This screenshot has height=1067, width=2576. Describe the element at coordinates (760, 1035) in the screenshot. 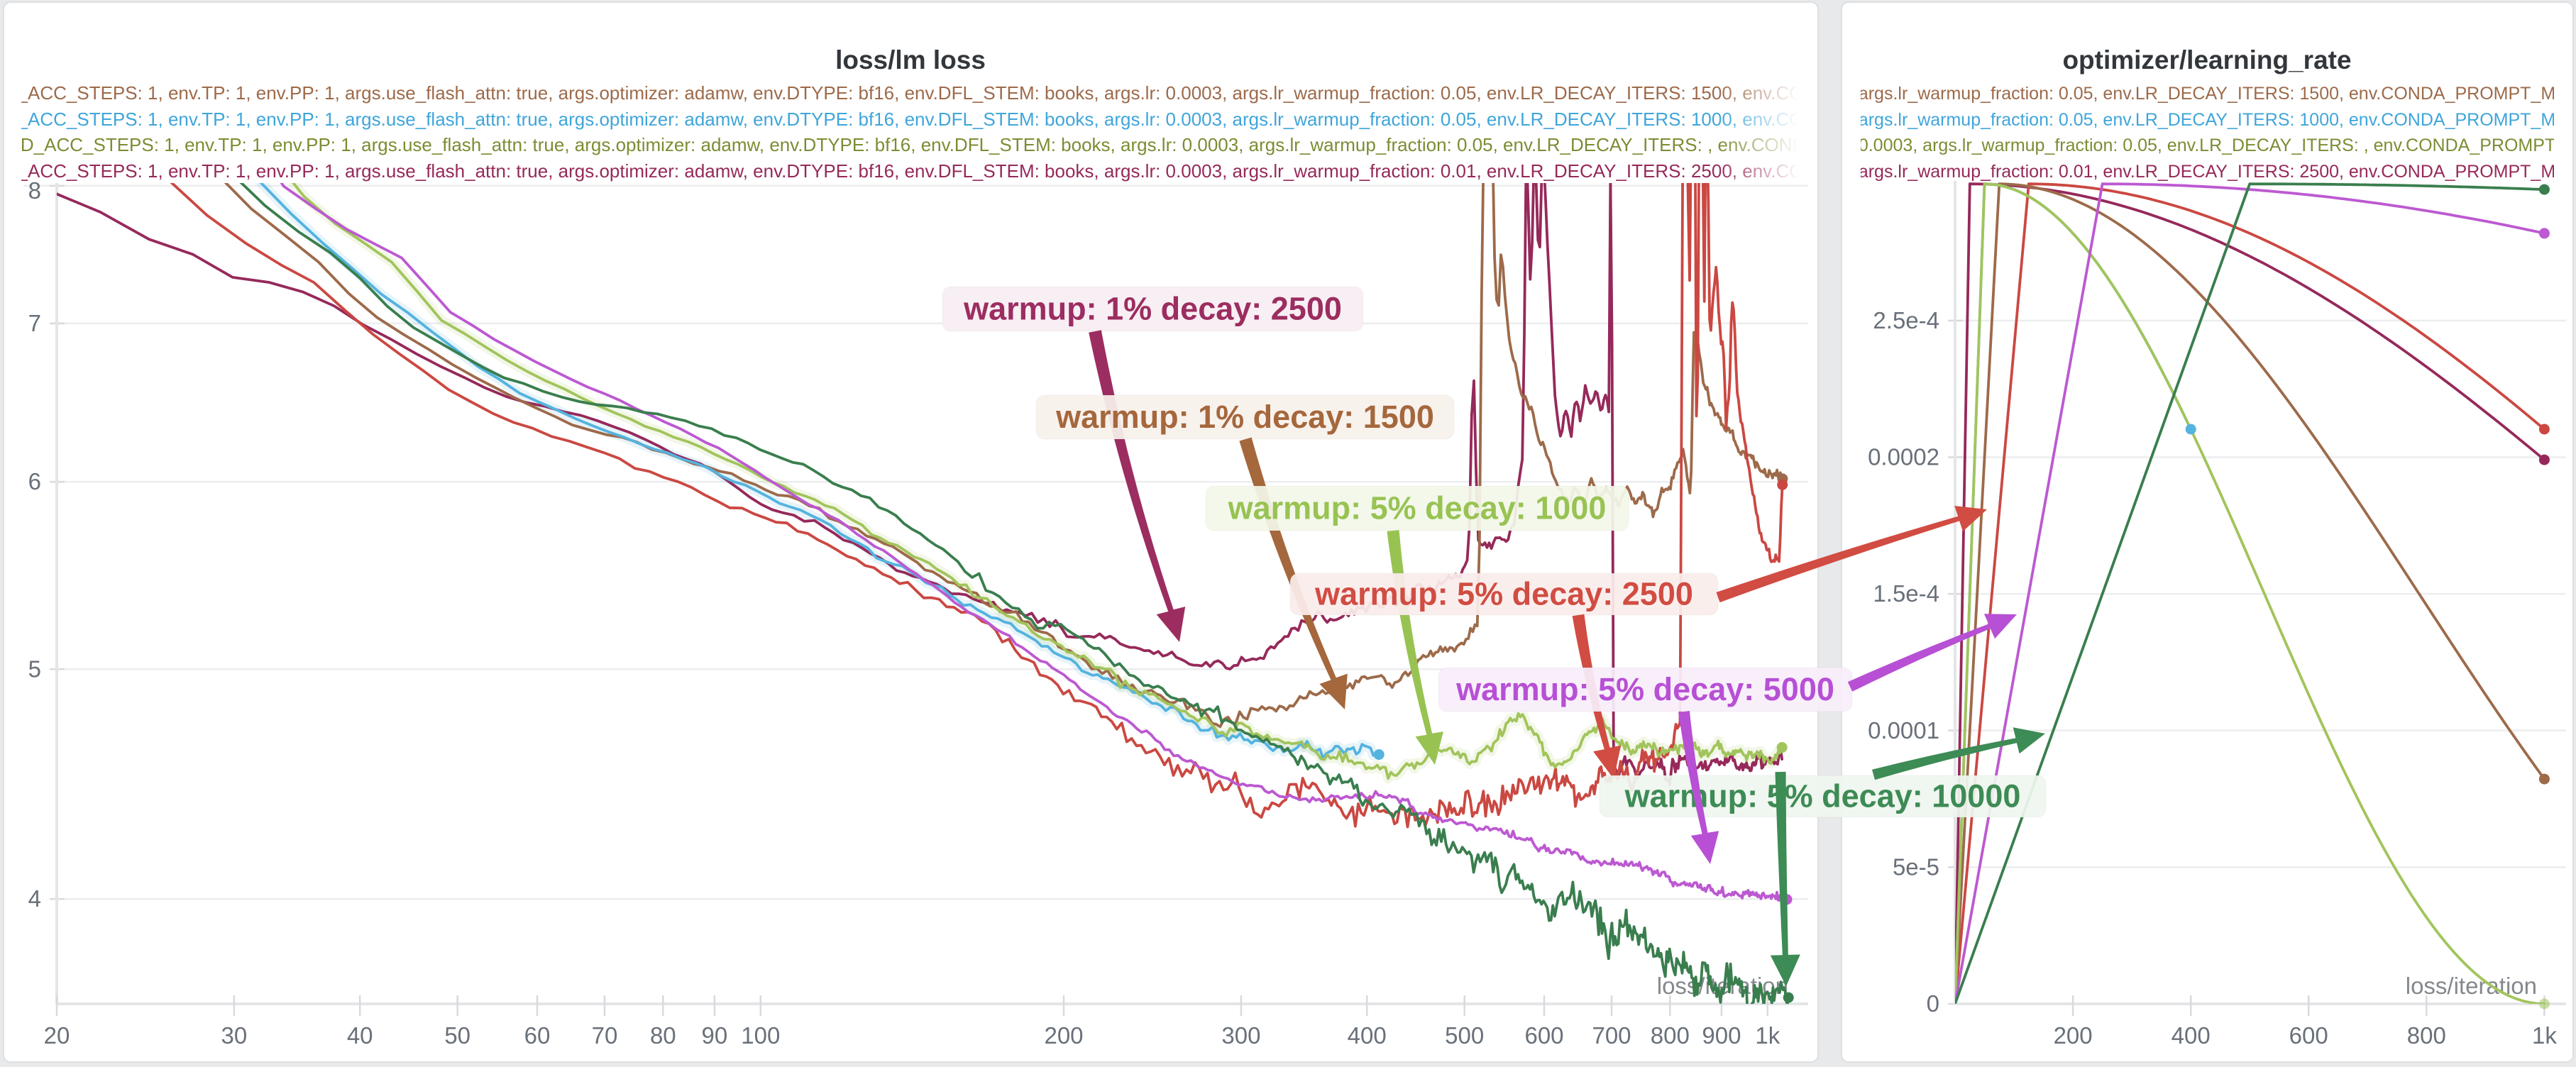

I see `svg-text: 100` at that location.